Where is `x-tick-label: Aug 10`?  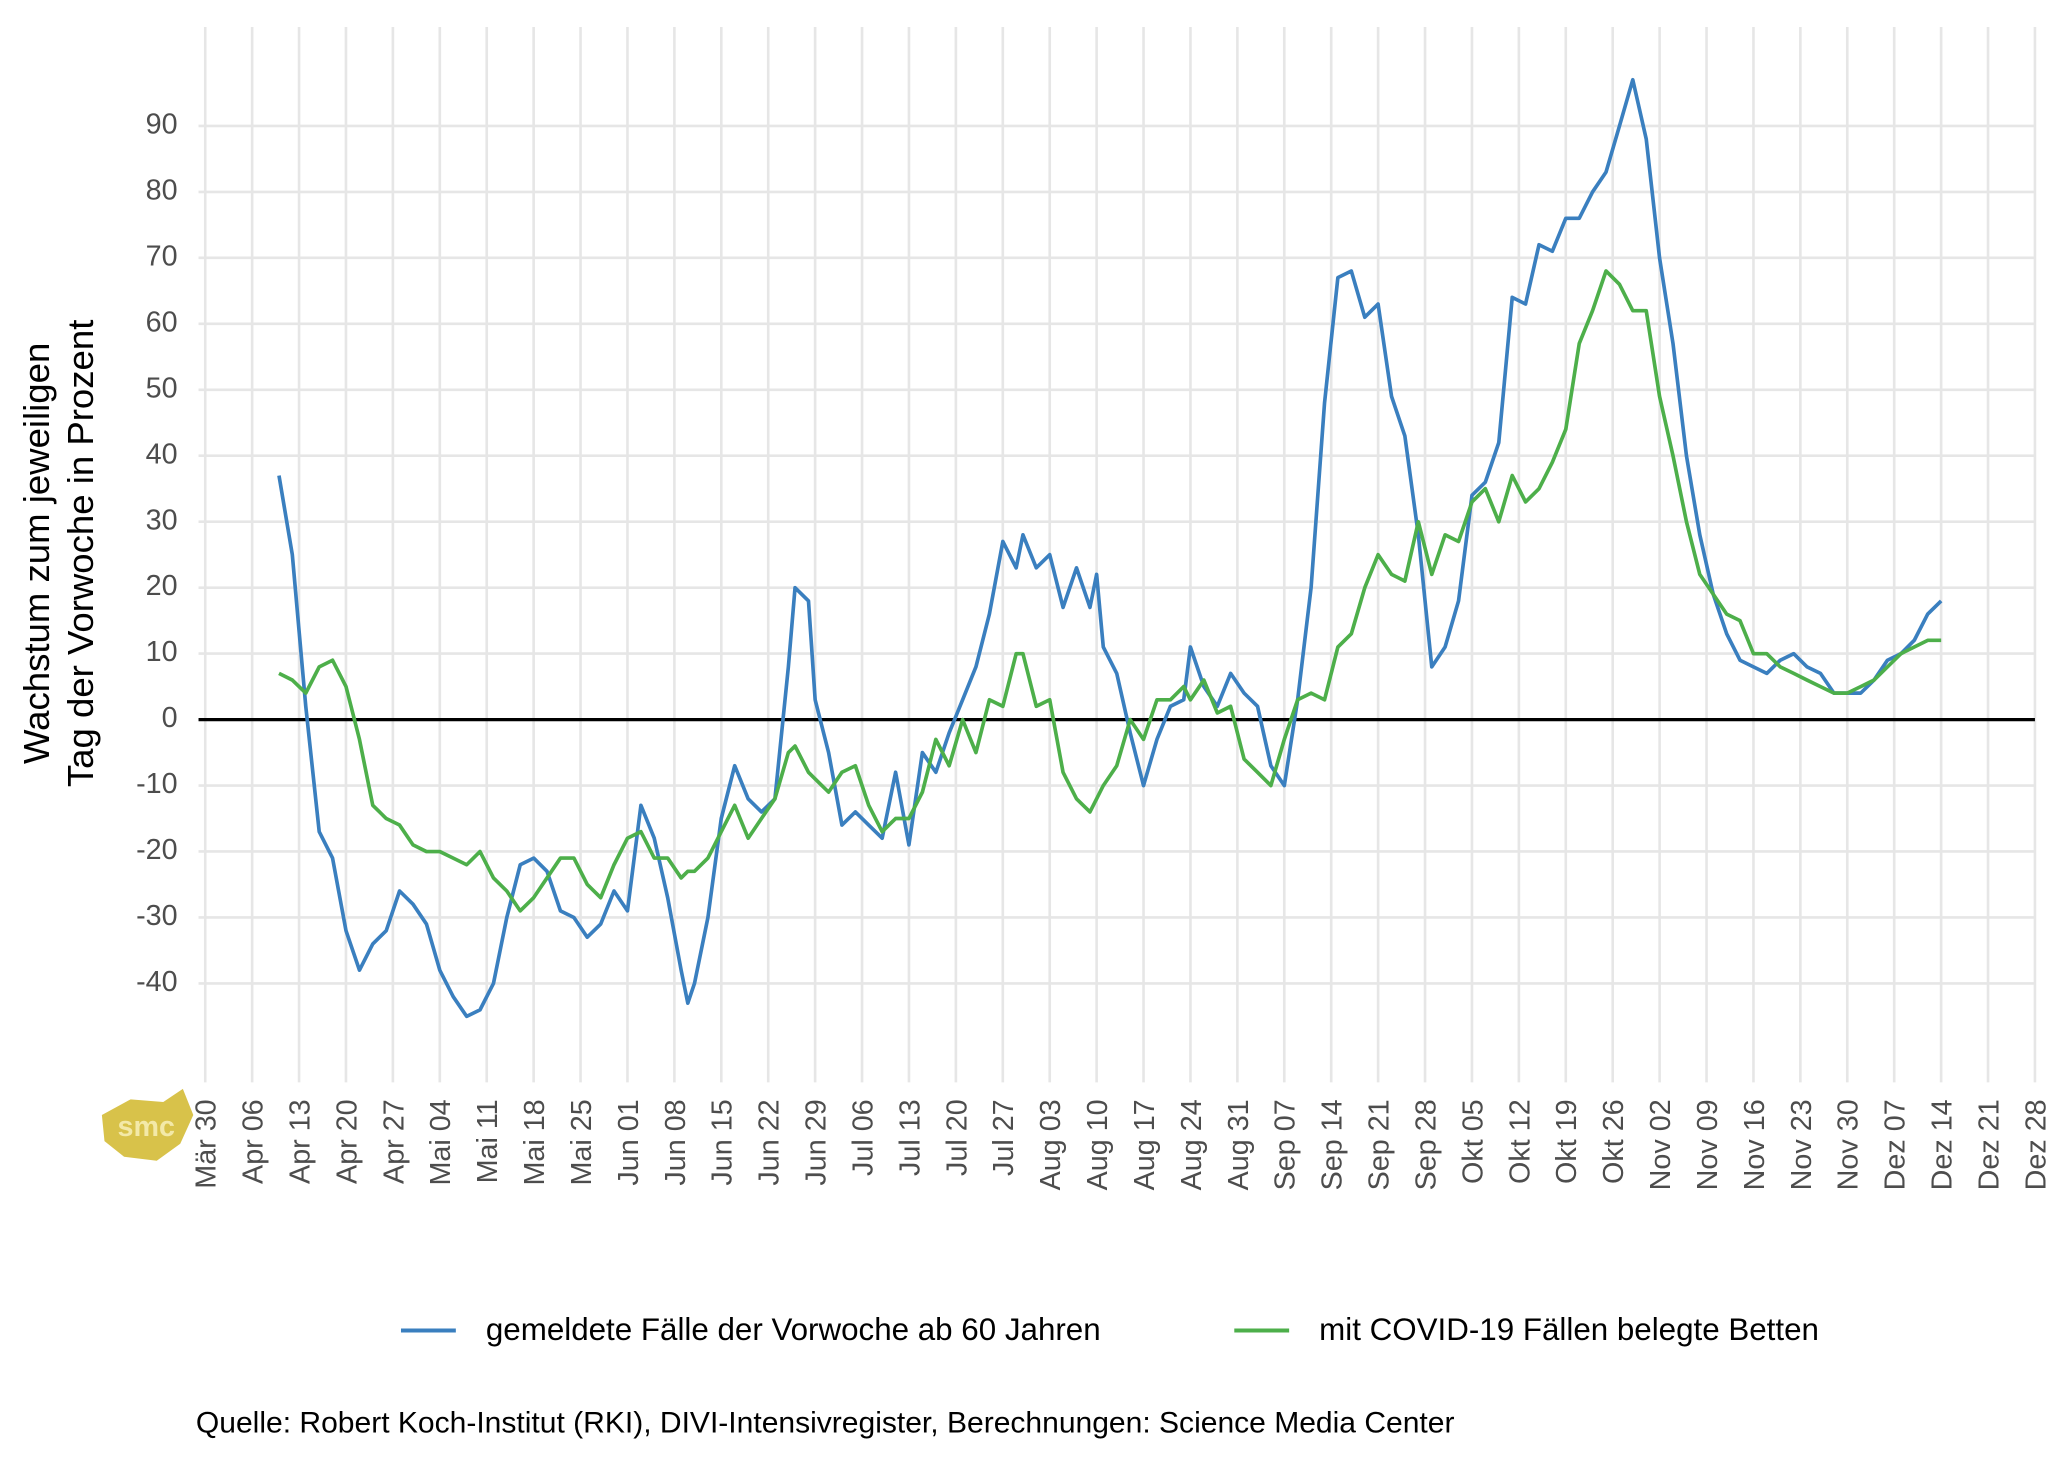 x-tick-label: Aug 10 is located at coordinates (1098, 1144).